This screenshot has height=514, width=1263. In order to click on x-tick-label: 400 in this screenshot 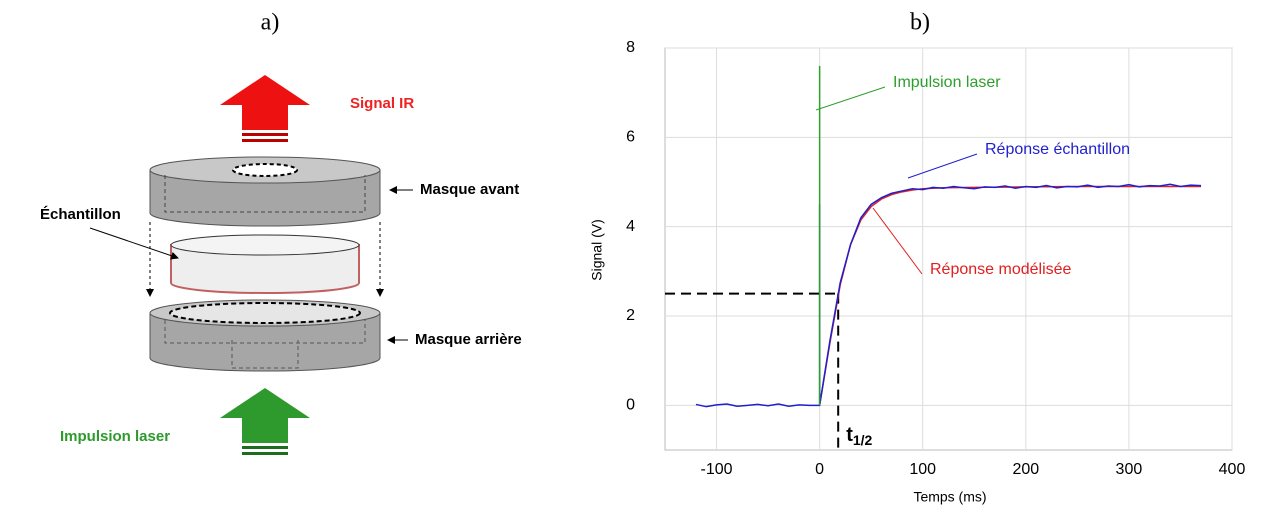, I will do `click(1232, 469)`.